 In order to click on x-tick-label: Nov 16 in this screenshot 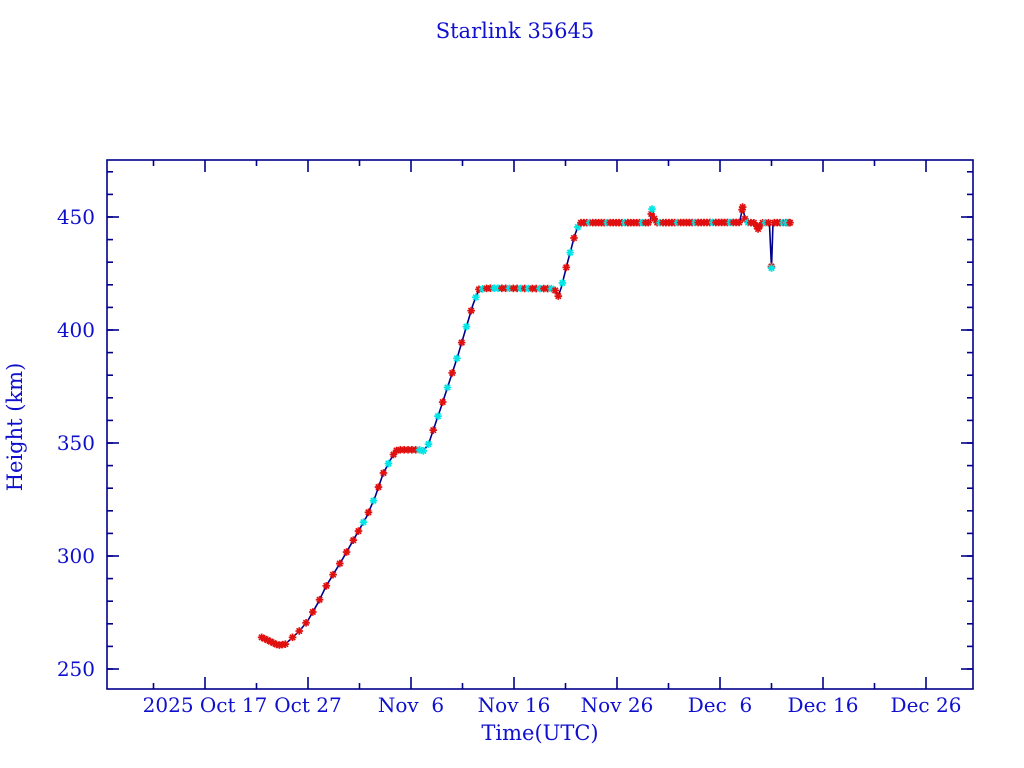, I will do `click(514, 705)`.